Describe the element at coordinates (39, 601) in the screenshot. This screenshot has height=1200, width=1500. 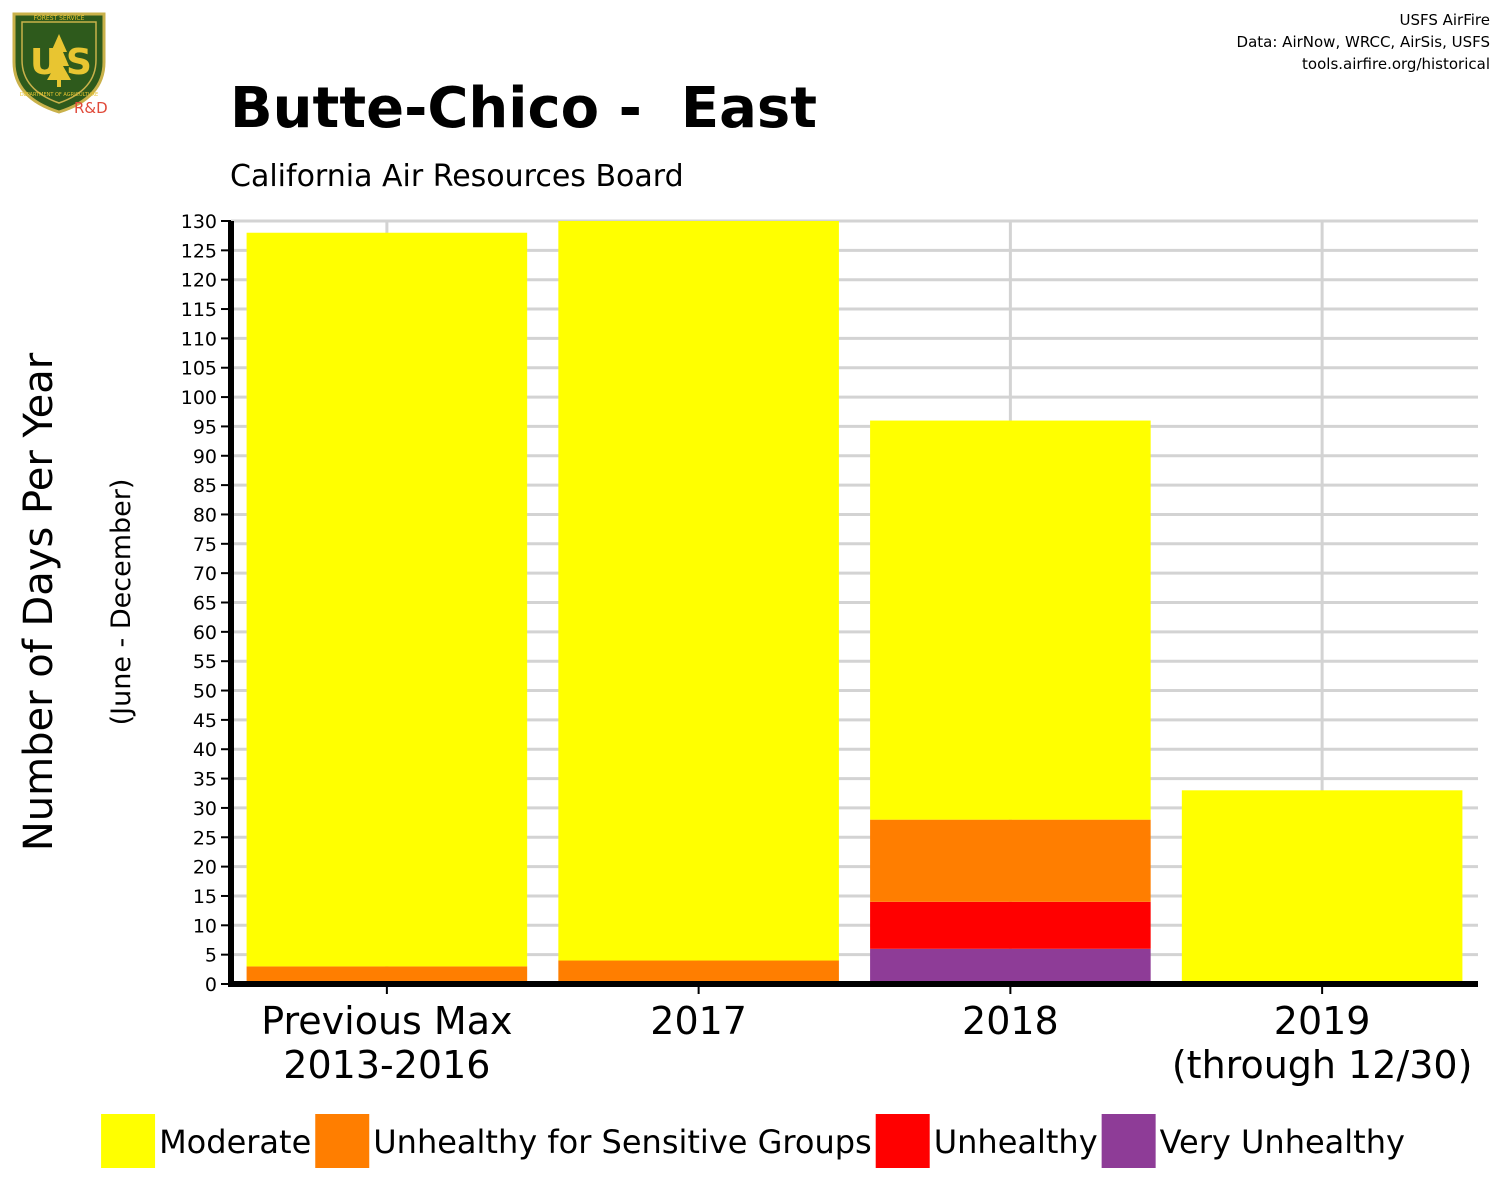
I see `y-axis-label: Number of Days Per Year` at that location.